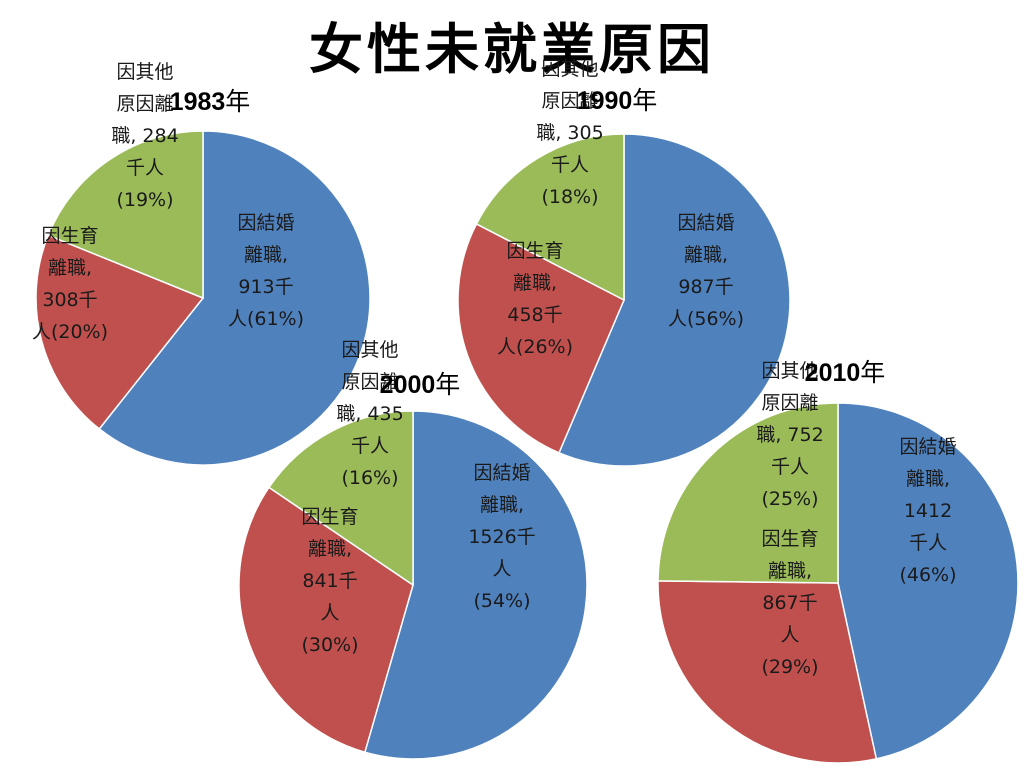 Image resolution: width=1024 pixels, height=768 pixels. I want to click on slice-label-1990-2: 因生育離職, 458千人(26%), so click(535, 299).